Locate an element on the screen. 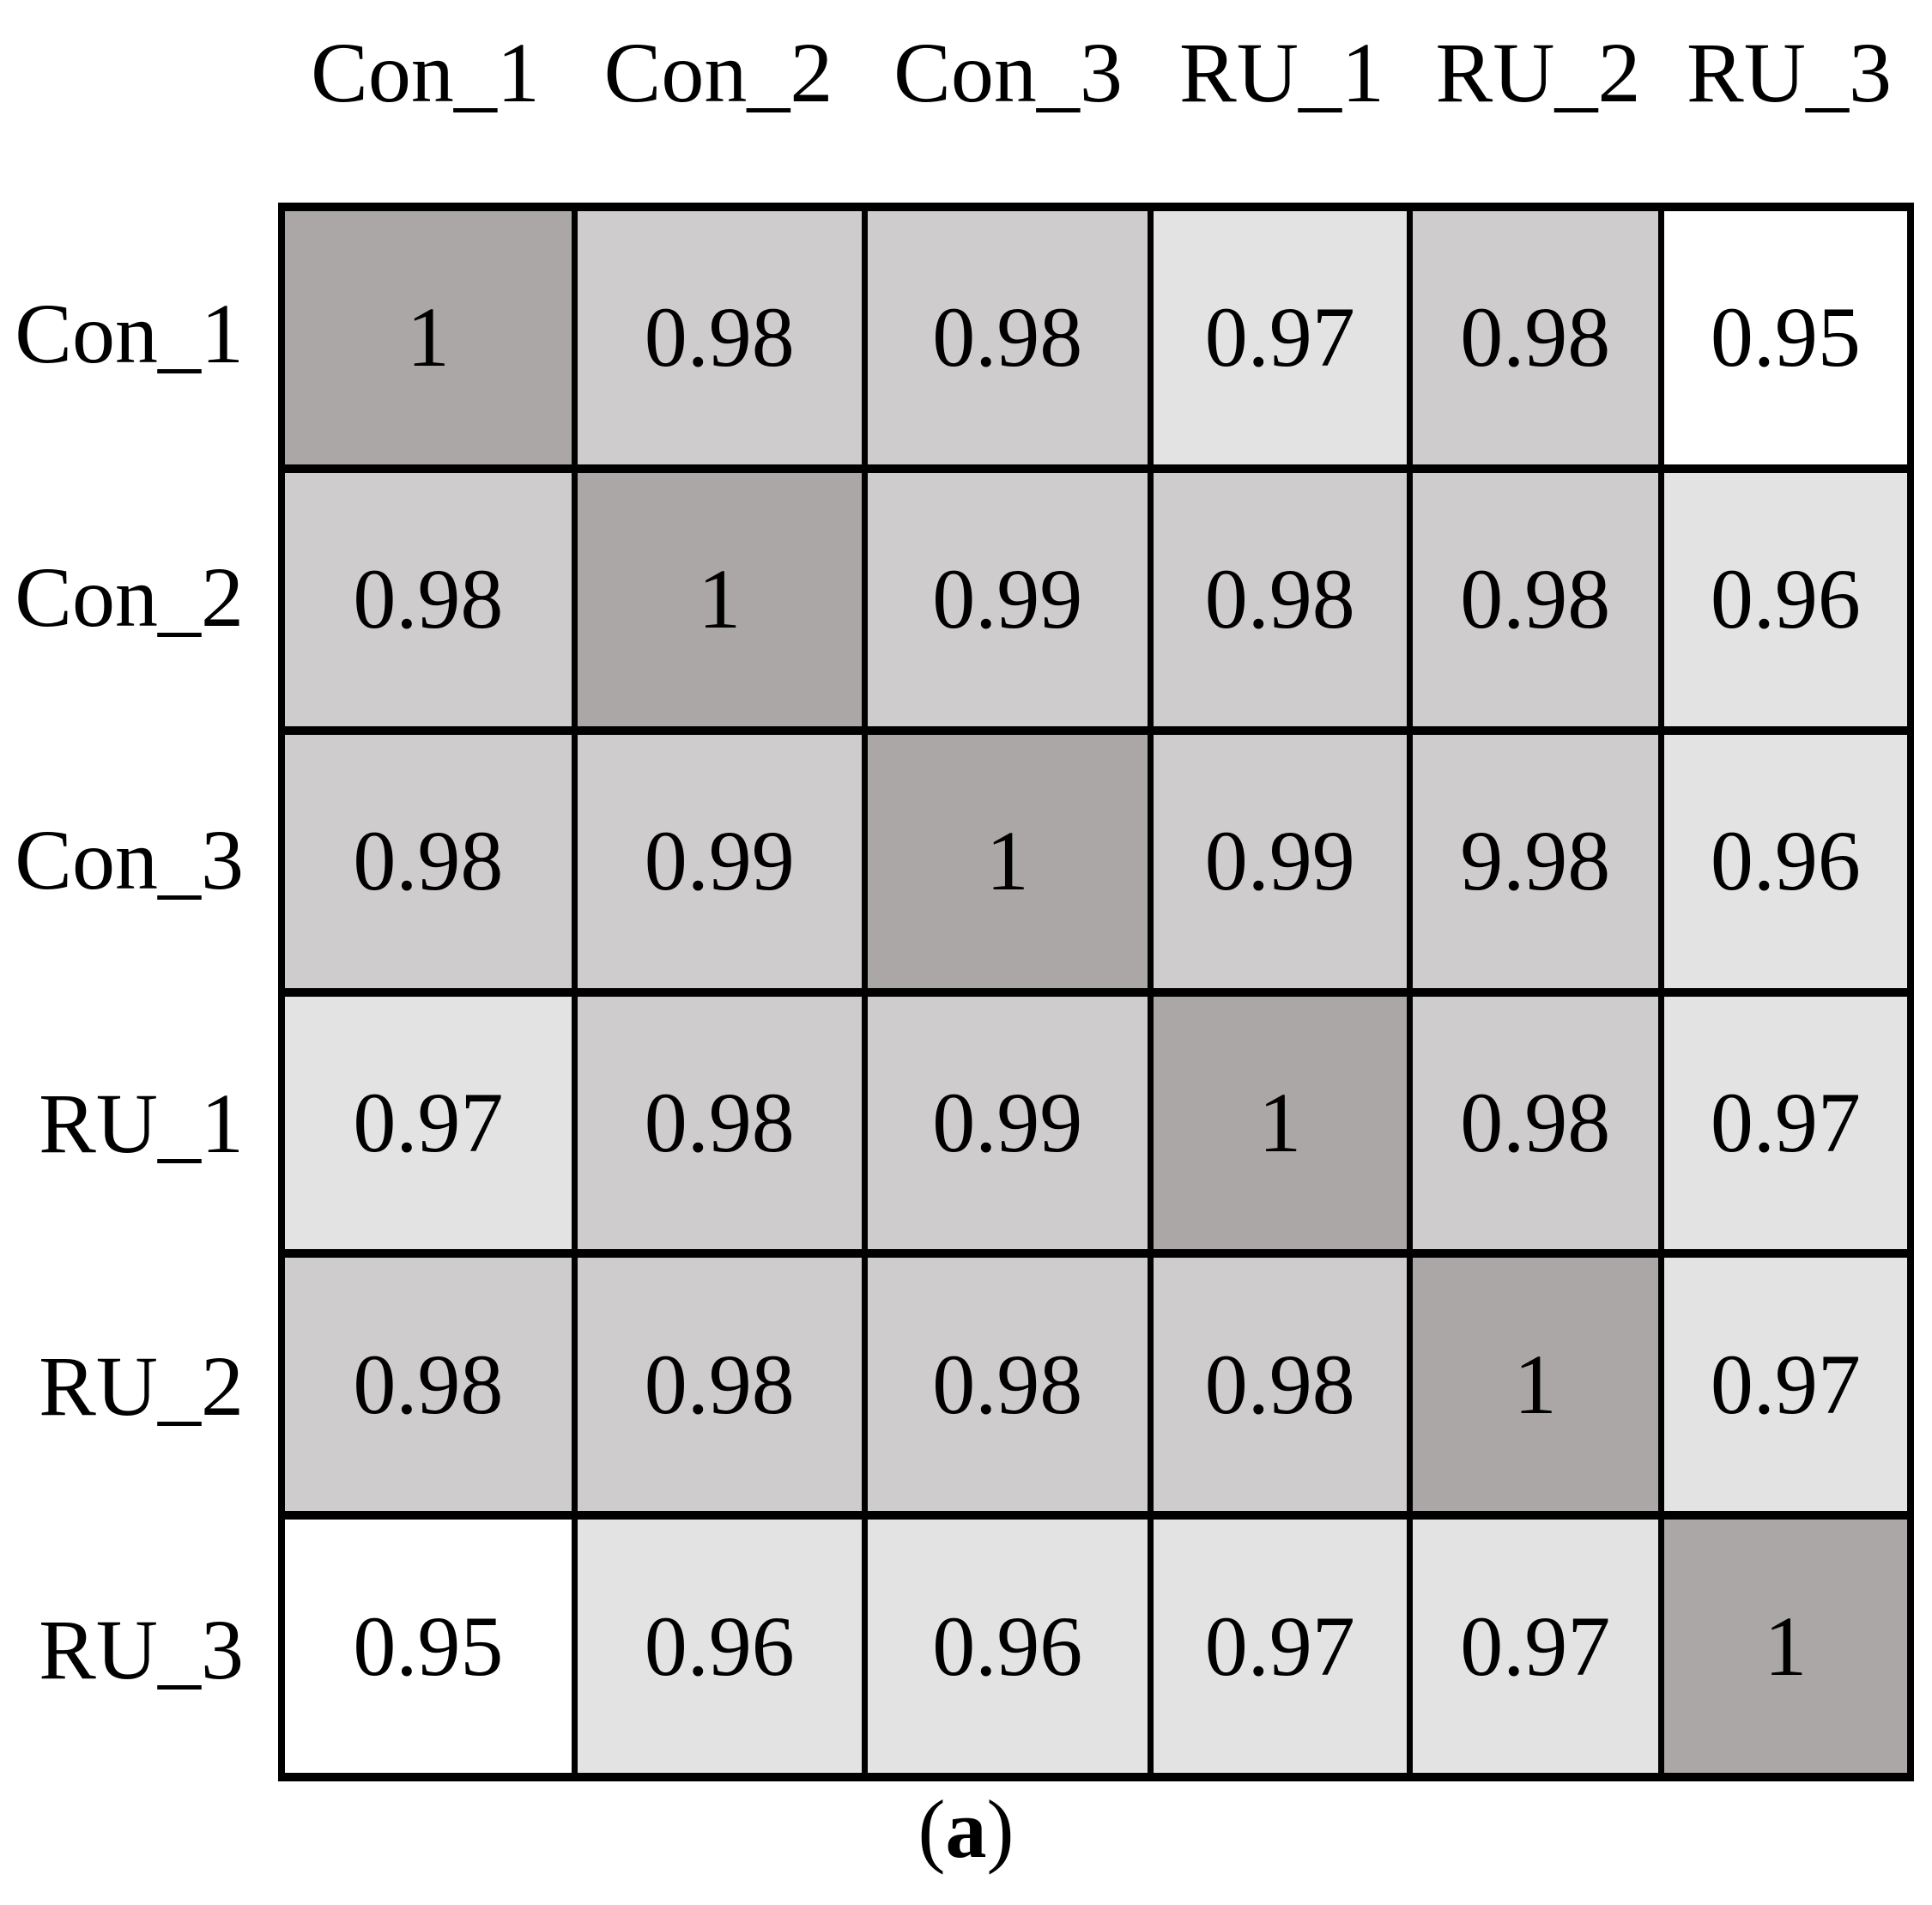 The height and width of the screenshot is (1905, 1932). caption-letter: a is located at coordinates (966, 1829).